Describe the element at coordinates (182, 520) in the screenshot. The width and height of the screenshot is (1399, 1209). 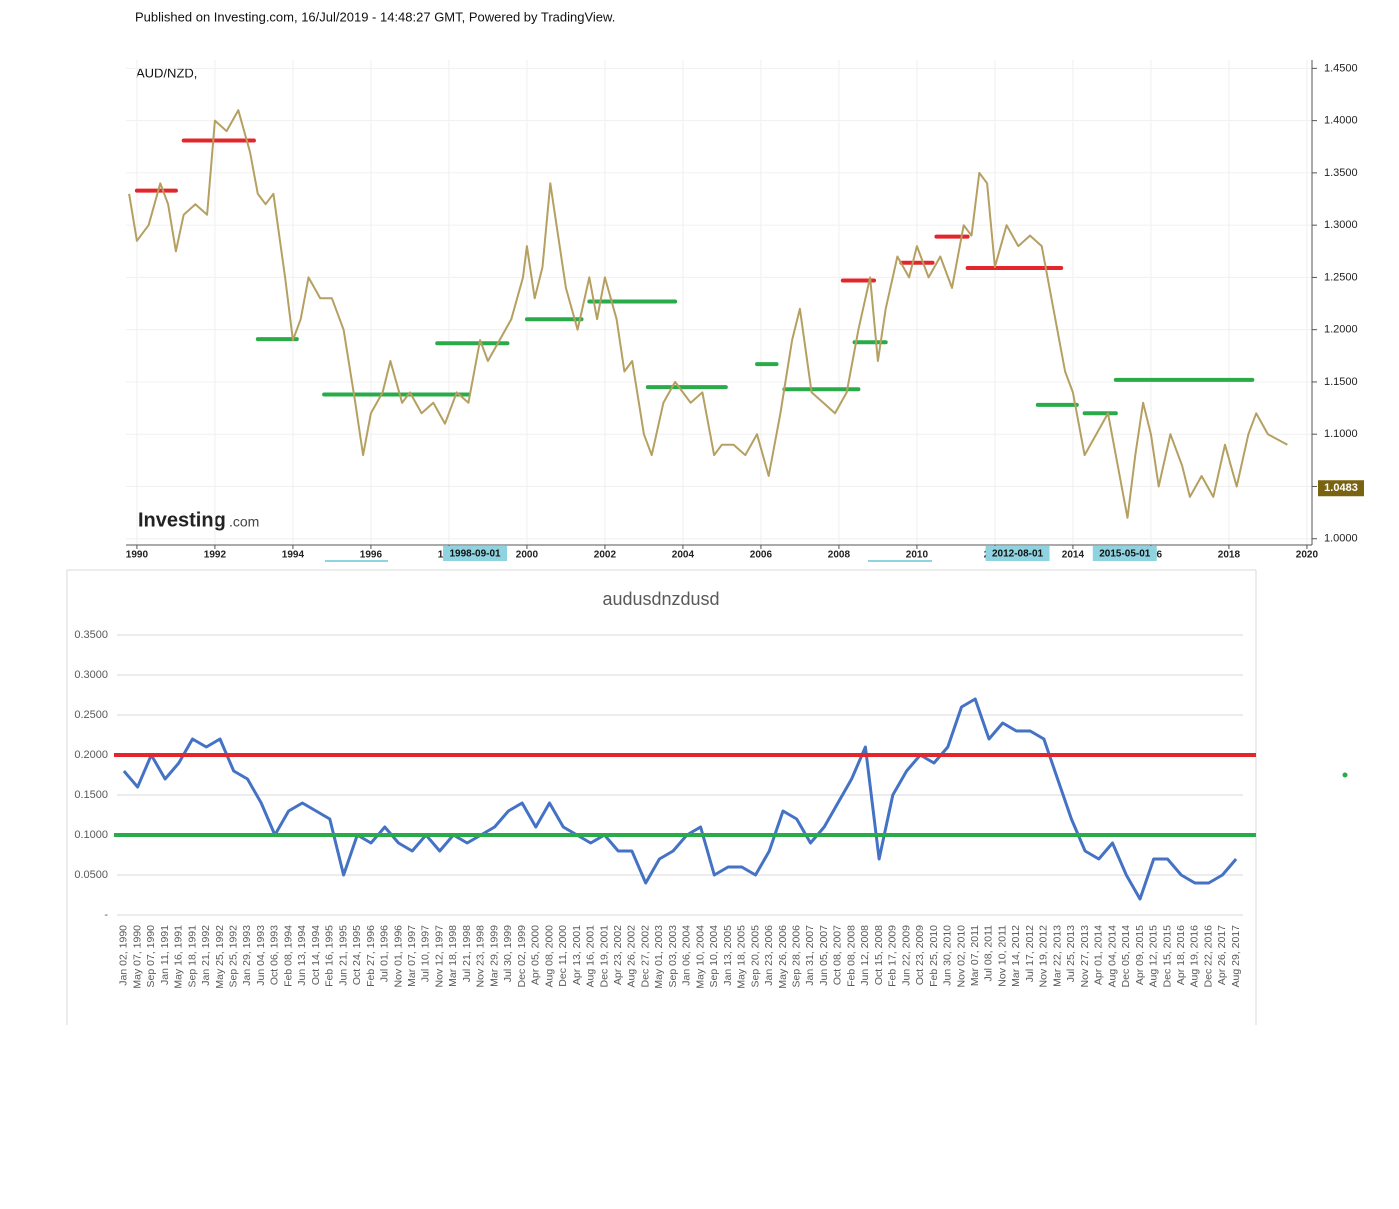
I see `logo: Investing` at that location.